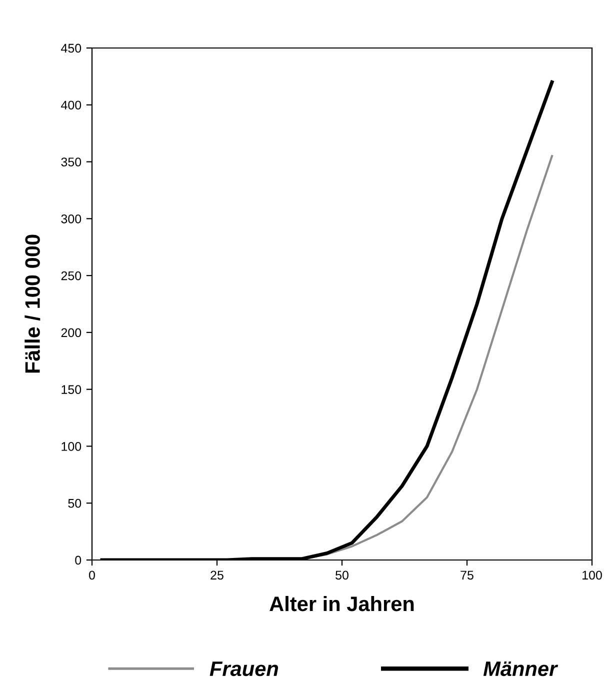 This screenshot has width=606, height=699. Describe the element at coordinates (244, 669) in the screenshot. I see `legend-label: Frauen` at that location.